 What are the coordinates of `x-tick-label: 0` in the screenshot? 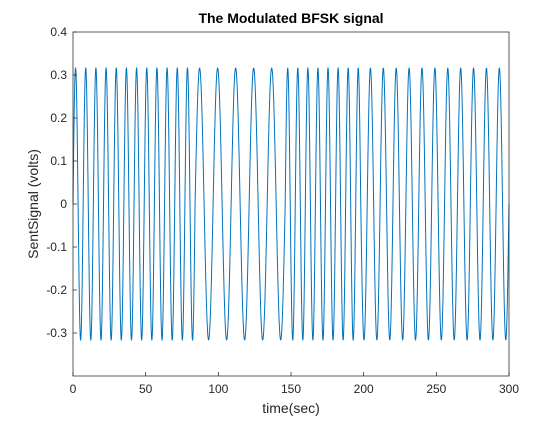 It's located at (73, 389).